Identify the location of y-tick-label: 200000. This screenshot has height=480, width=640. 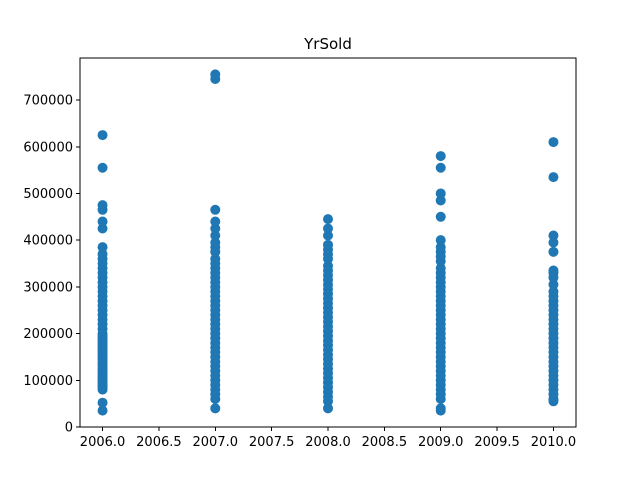
(48, 334).